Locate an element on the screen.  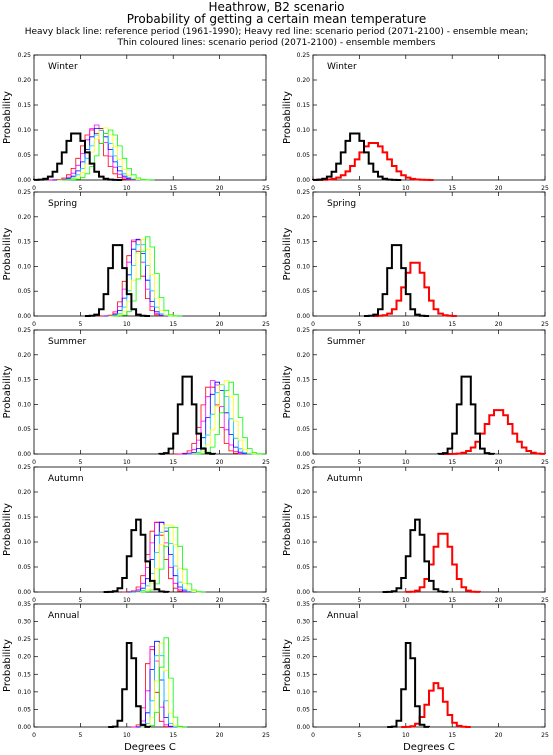
panel-annual-mean-y-tick-label: 0.20 is located at coordinates (304, 657).